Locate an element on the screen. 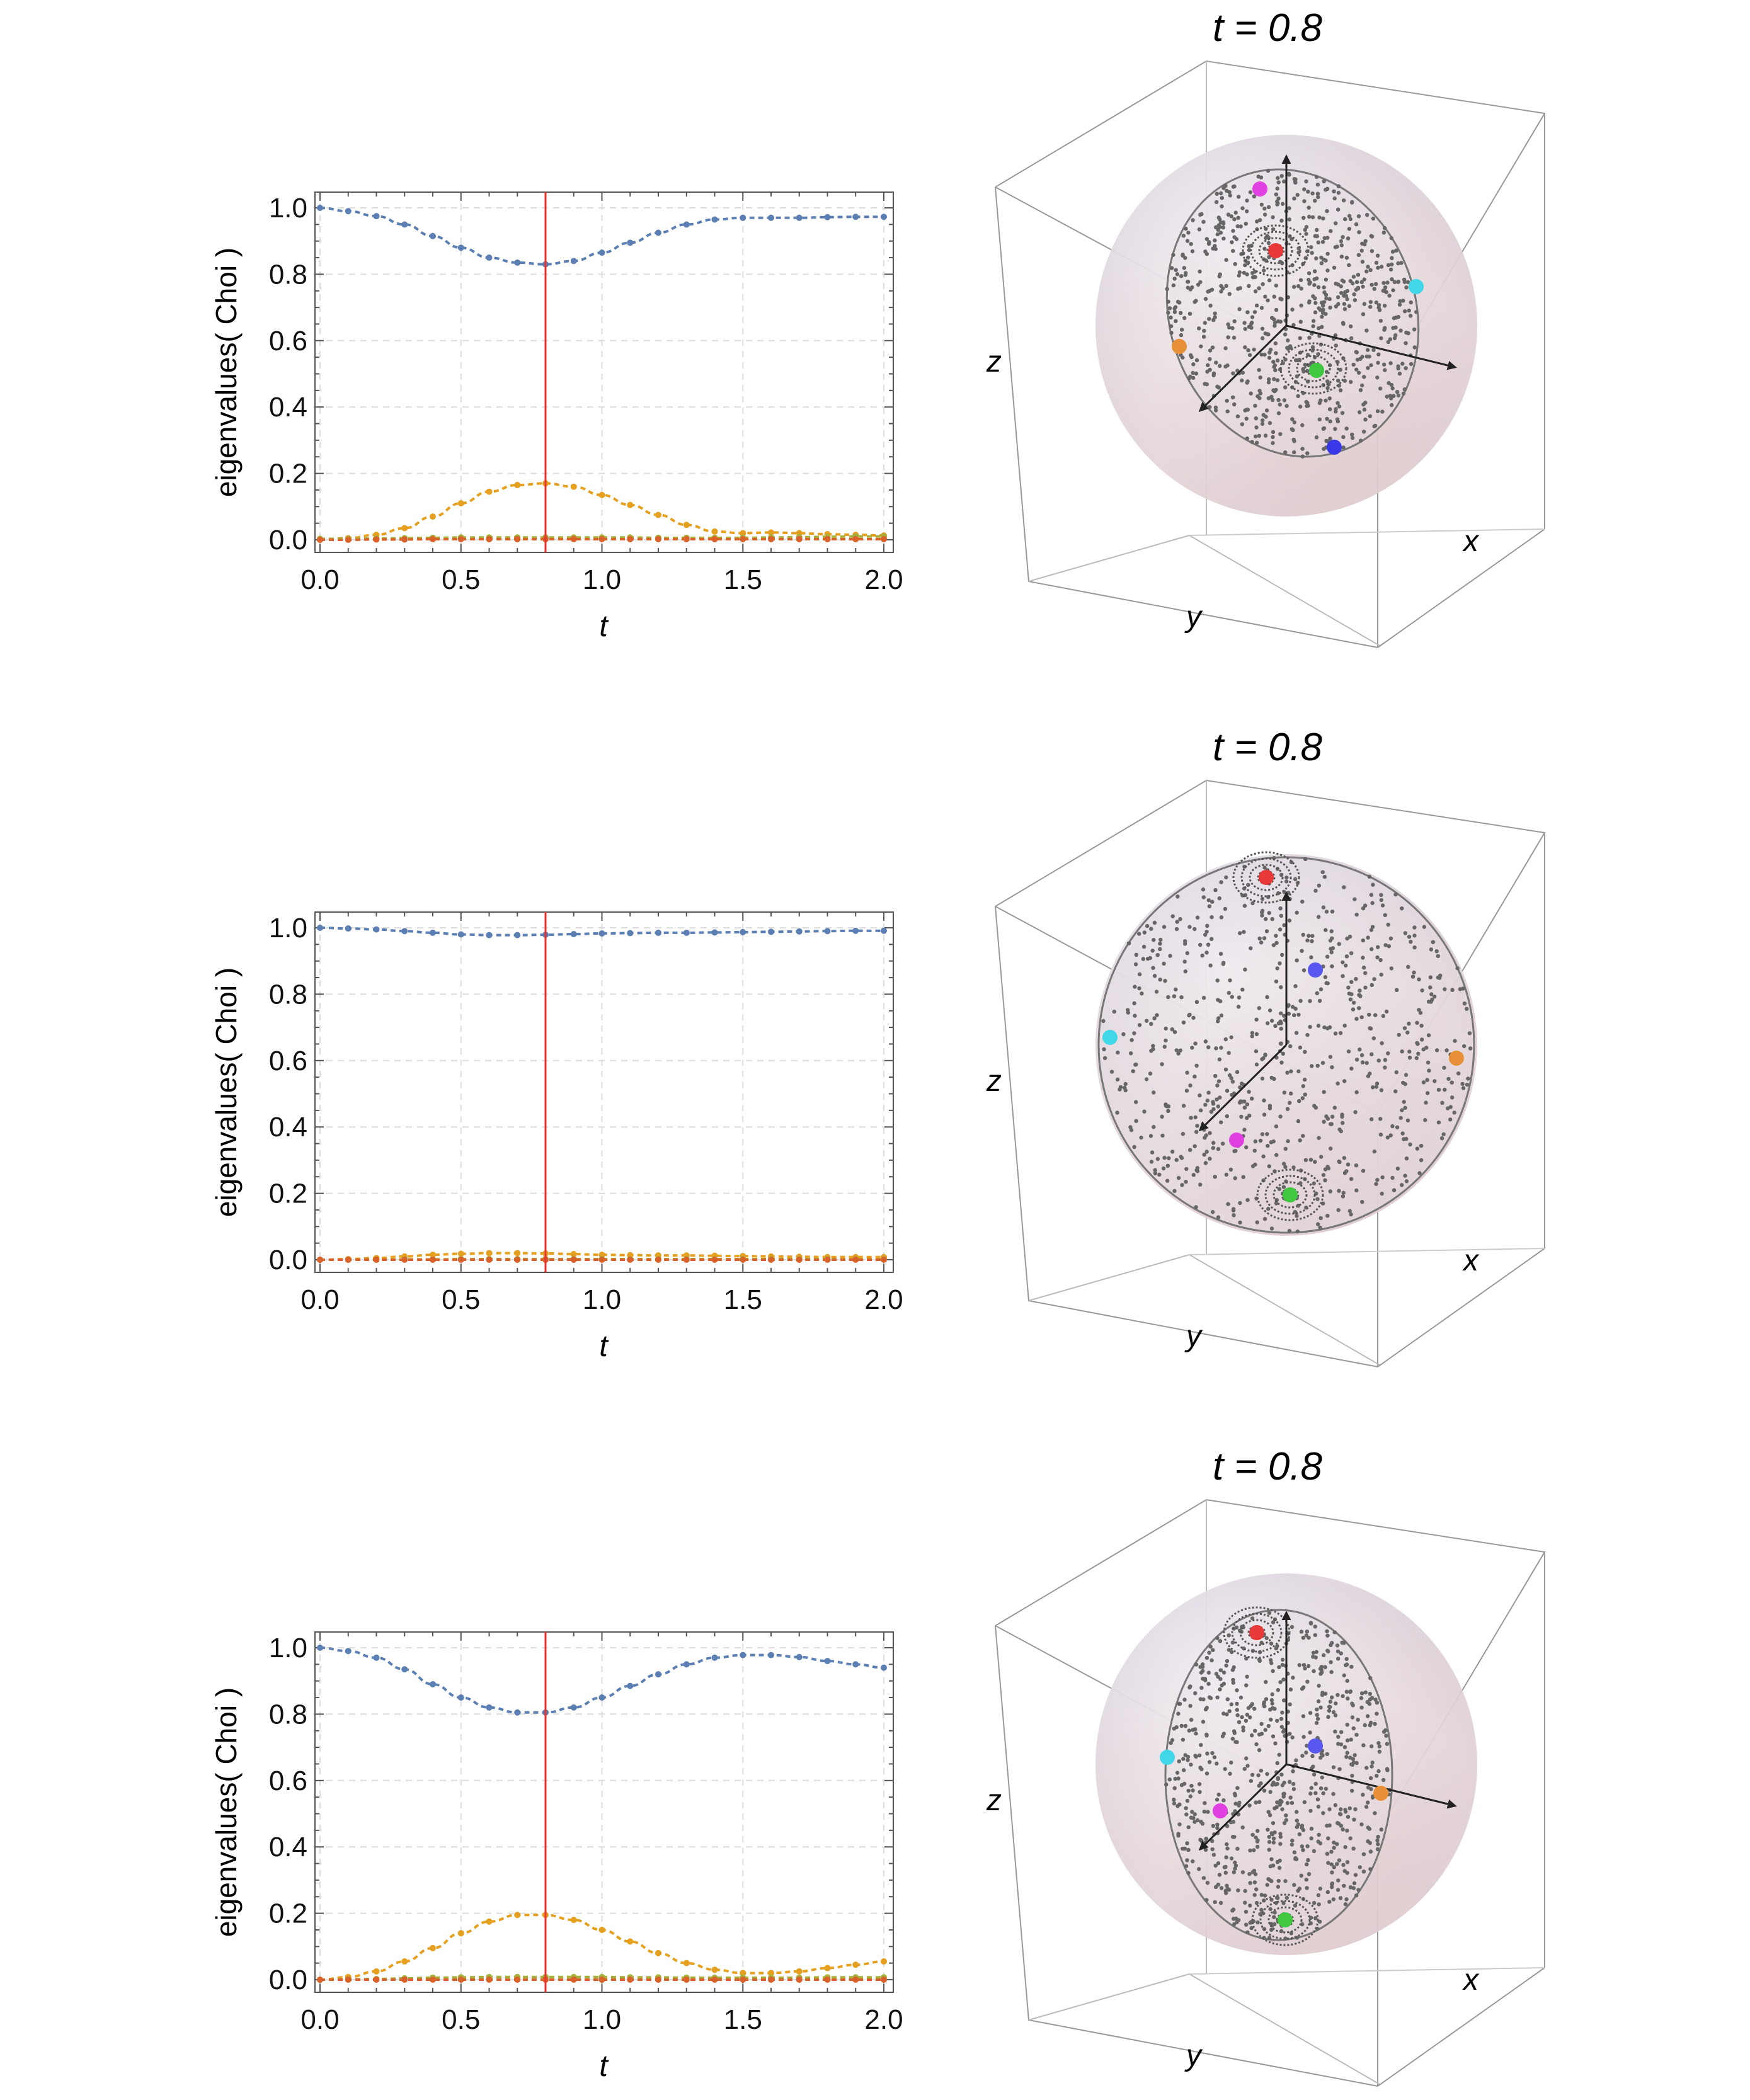 This screenshot has width=1750, height=2100. bloch-title-1: t = 0.8 is located at coordinates (1268, 28).